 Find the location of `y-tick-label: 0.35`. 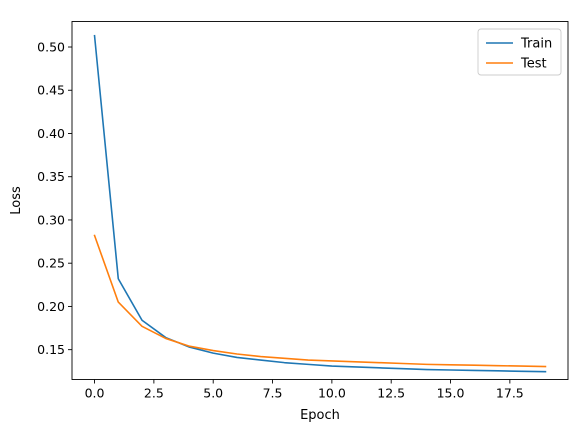

y-tick-label: 0.35 is located at coordinates (51, 176).